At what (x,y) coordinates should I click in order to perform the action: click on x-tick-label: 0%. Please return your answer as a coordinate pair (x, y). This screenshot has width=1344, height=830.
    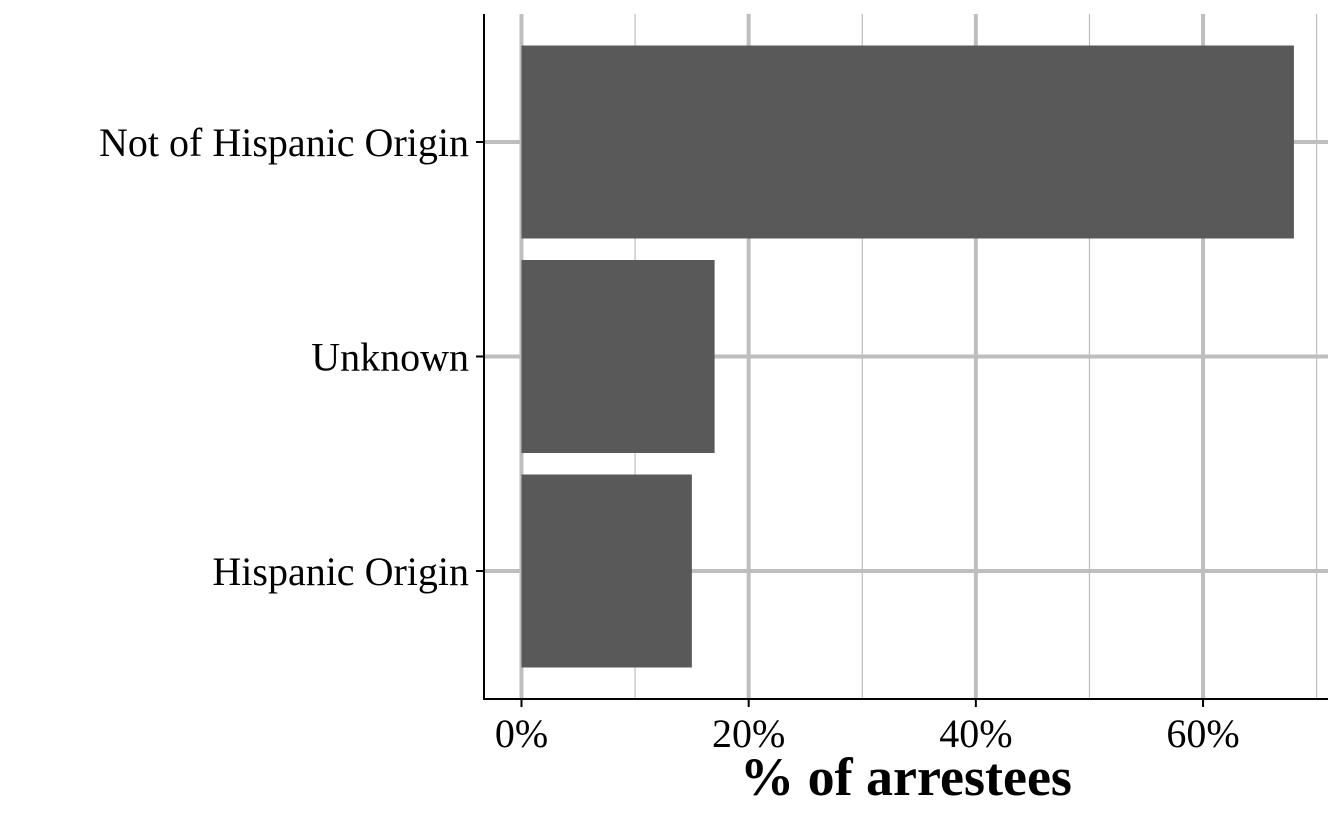
    Looking at the image, I should click on (521, 733).